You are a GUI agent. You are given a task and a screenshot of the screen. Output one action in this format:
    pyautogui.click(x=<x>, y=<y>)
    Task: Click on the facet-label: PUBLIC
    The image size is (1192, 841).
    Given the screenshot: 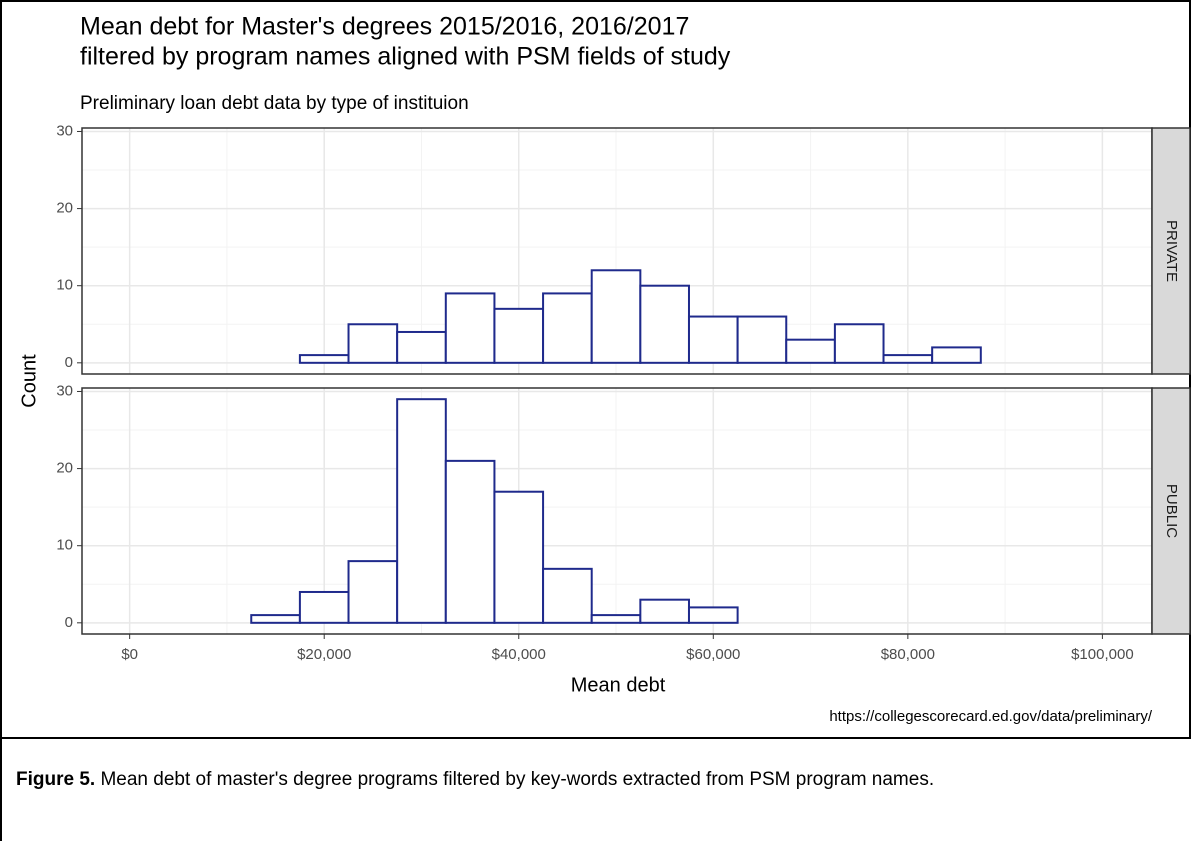 What is the action you would take?
    pyautogui.click(x=1171, y=511)
    